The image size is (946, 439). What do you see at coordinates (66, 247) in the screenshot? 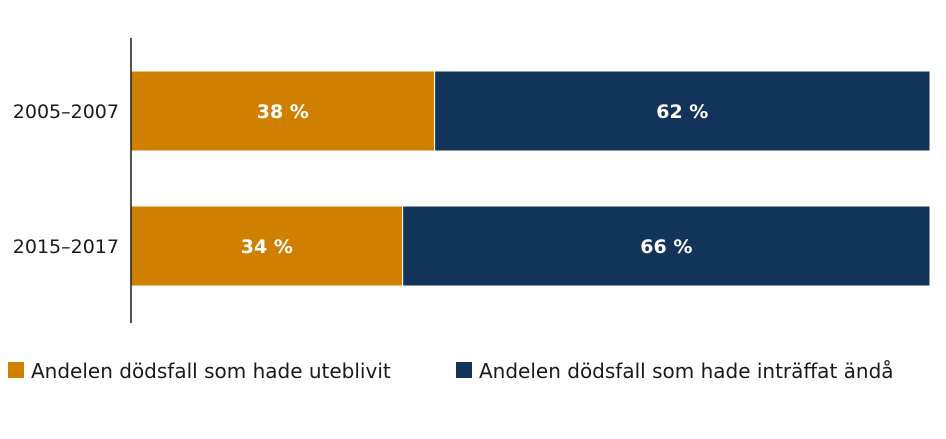
I see `category-label-2: 2015–2017` at bounding box center [66, 247].